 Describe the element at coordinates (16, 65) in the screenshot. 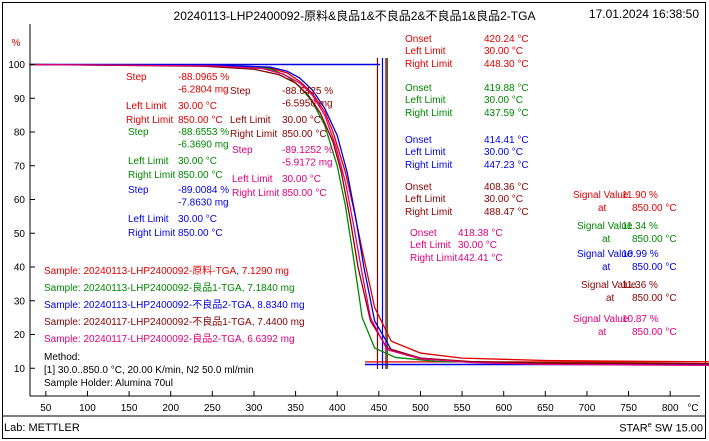

I see `y-tick-label: 100` at that location.